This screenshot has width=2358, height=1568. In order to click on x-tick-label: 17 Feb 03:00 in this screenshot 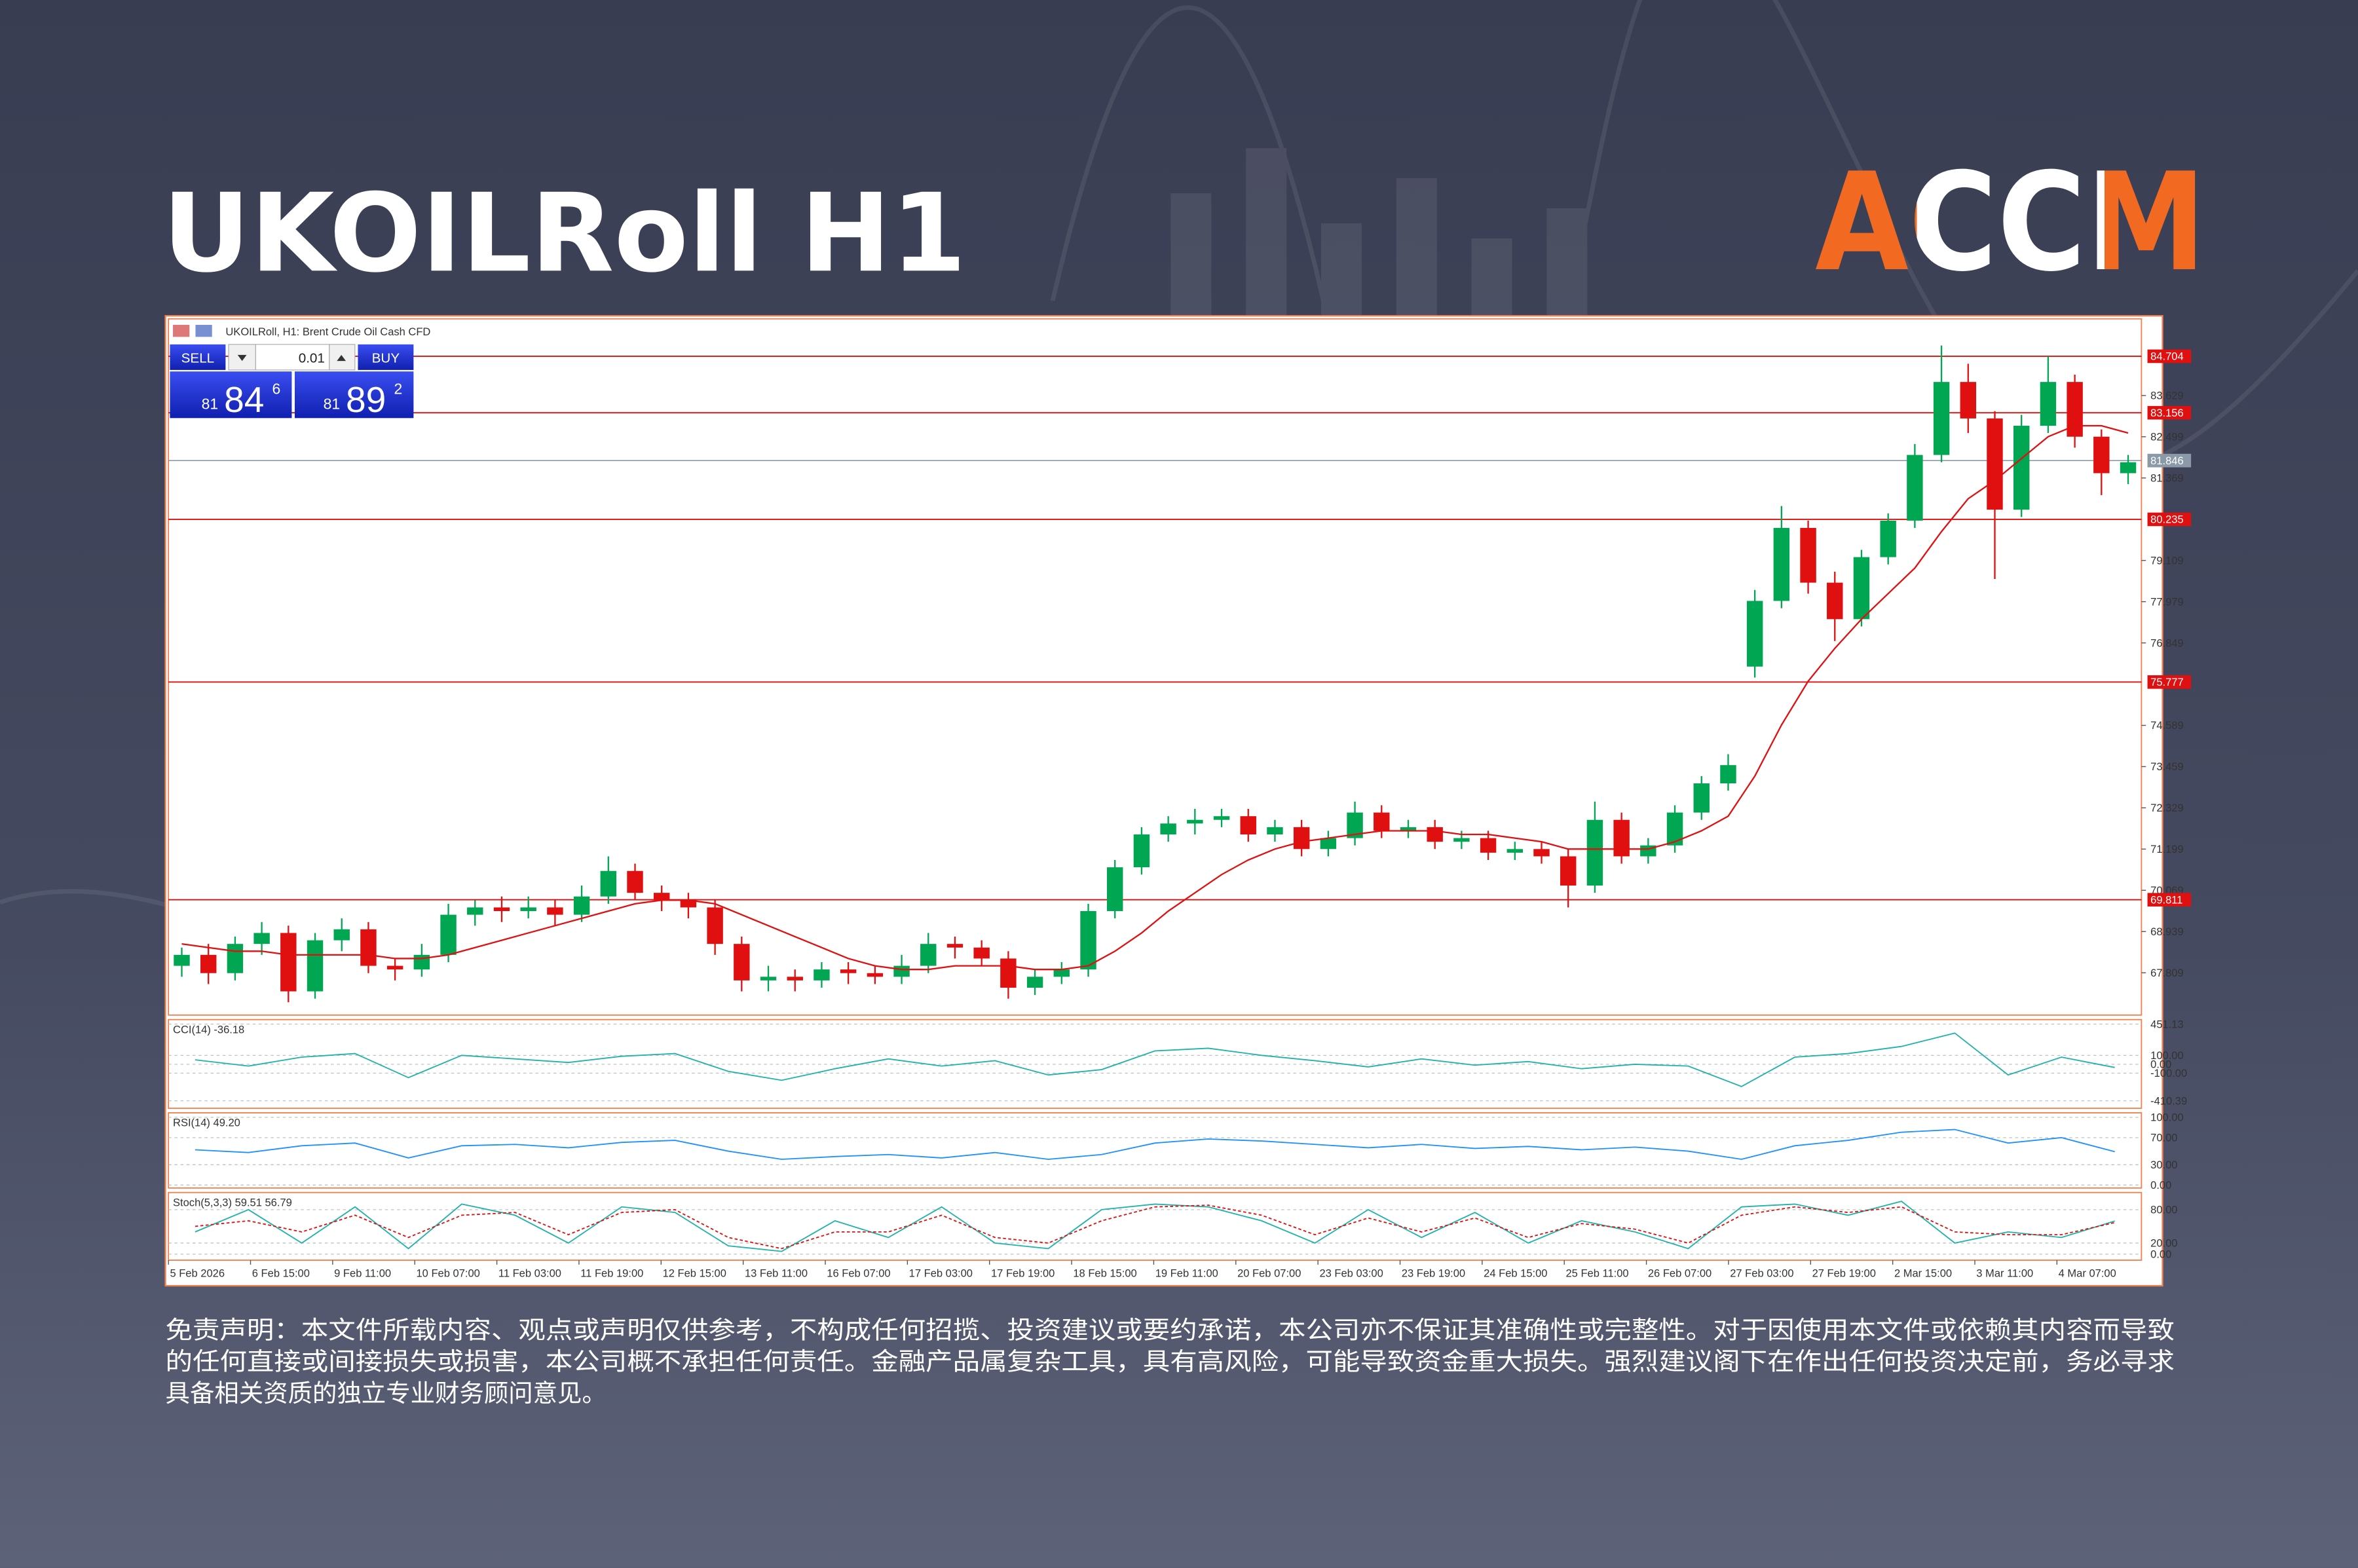, I will do `click(941, 1273)`.